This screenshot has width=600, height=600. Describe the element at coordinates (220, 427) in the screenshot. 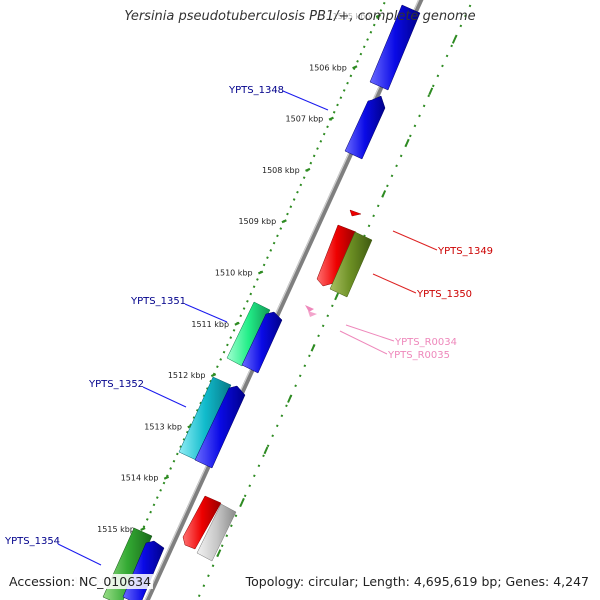

I see `cds-arrow-ypts-1352-blue` at that location.